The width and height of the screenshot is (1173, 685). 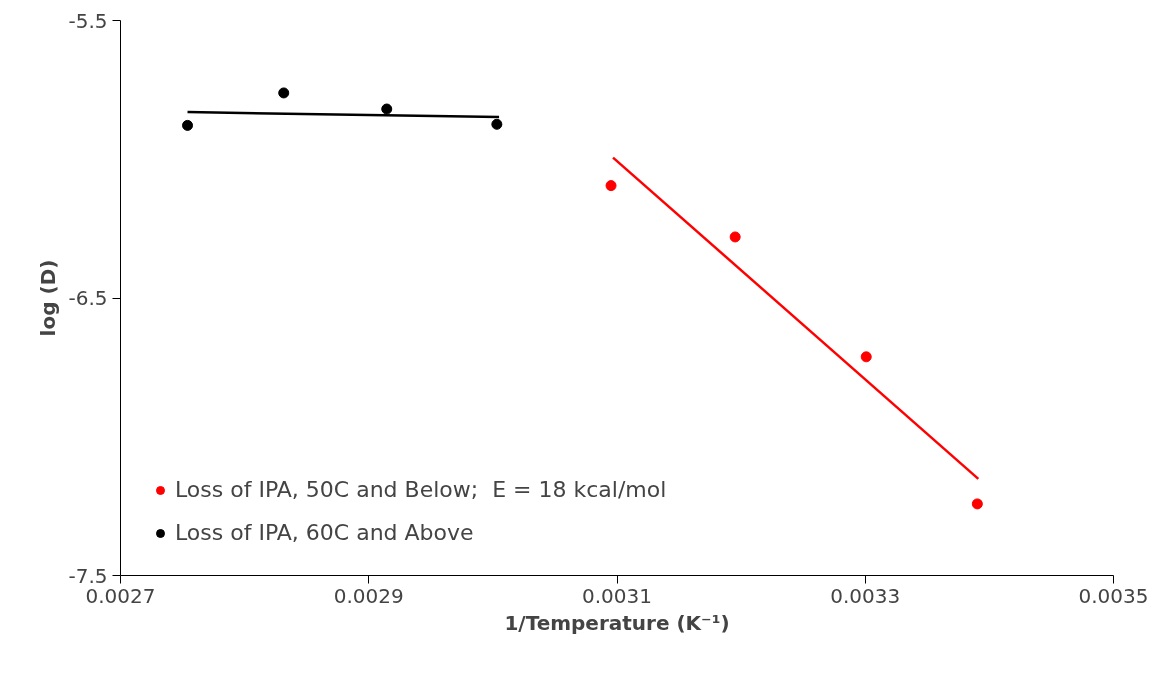 I want to click on y-tick-label: -6.5, so click(x=88, y=298).